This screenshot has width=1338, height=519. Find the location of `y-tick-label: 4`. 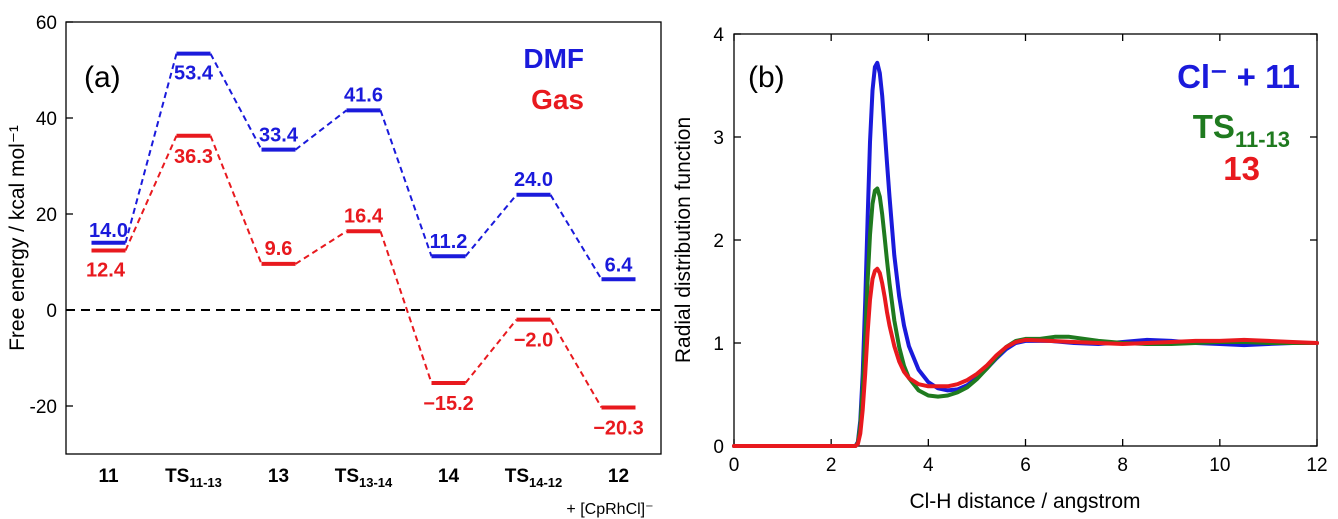

y-tick-label: 4 is located at coordinates (718, 35).